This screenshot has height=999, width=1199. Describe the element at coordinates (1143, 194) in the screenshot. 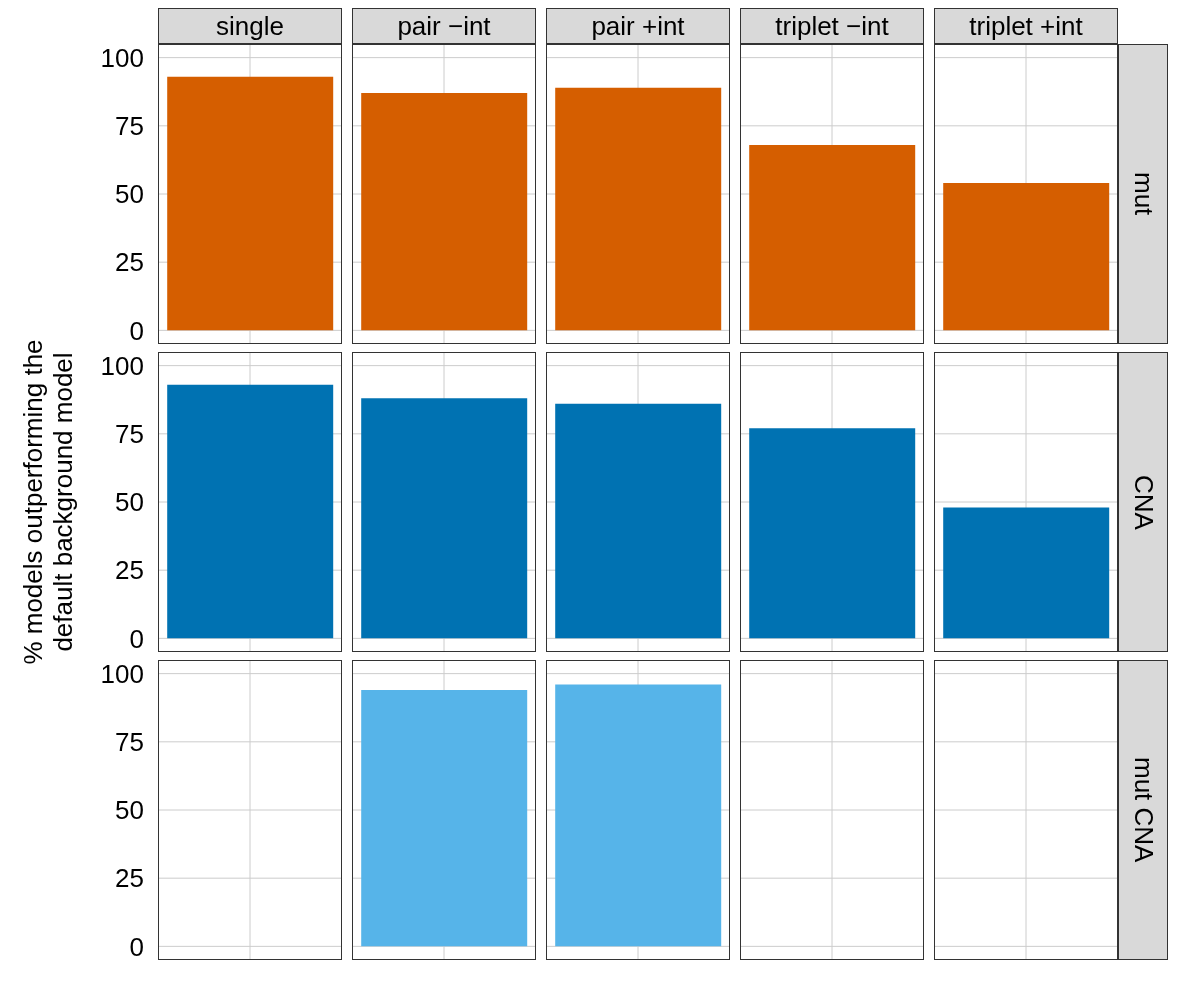

I see `facet-strip-label: mut` at that location.